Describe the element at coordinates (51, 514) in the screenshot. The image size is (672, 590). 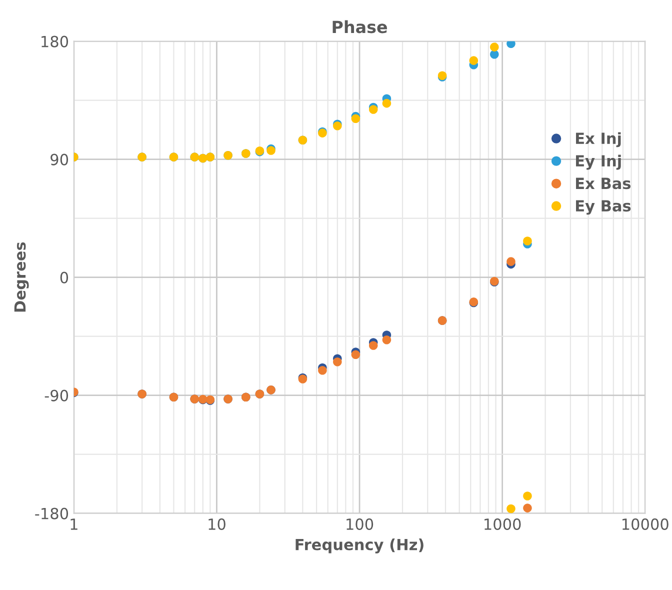
I see `y-tick-label: -180` at that location.